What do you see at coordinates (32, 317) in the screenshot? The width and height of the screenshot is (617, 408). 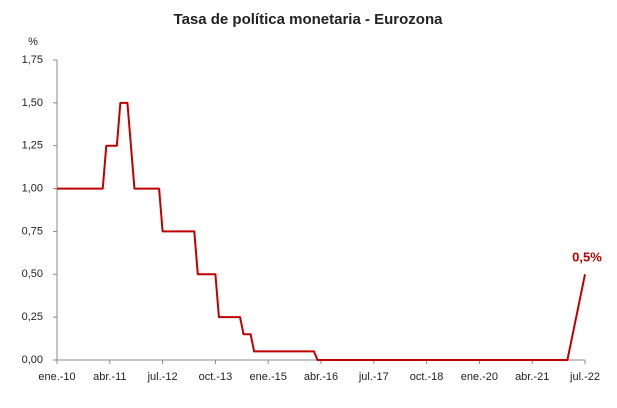 I see `y-tick-label: 0,25` at bounding box center [32, 317].